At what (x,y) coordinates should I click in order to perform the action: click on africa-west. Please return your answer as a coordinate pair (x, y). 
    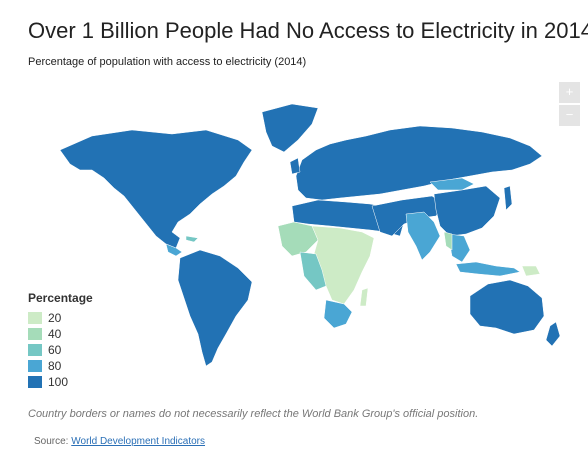
    Looking at the image, I should click on (298, 239).